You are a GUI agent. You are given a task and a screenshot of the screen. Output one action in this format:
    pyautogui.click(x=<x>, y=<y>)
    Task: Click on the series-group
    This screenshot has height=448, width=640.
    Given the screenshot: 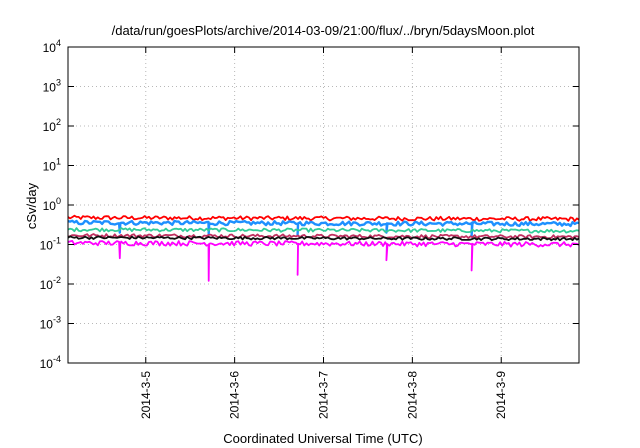 What is the action you would take?
    pyautogui.click(x=323, y=248)
    